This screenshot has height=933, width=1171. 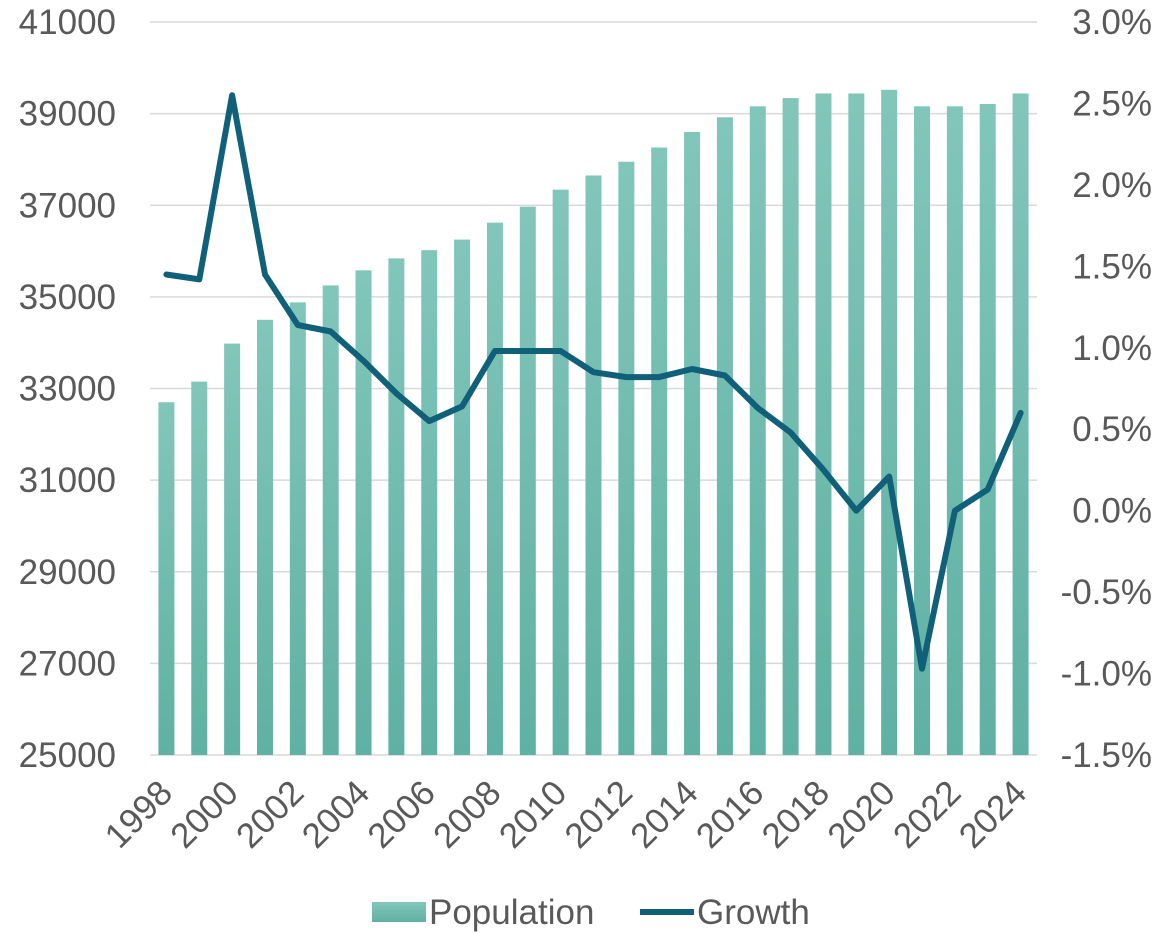 I want to click on x-tick-label: 2008, so click(x=467, y=814).